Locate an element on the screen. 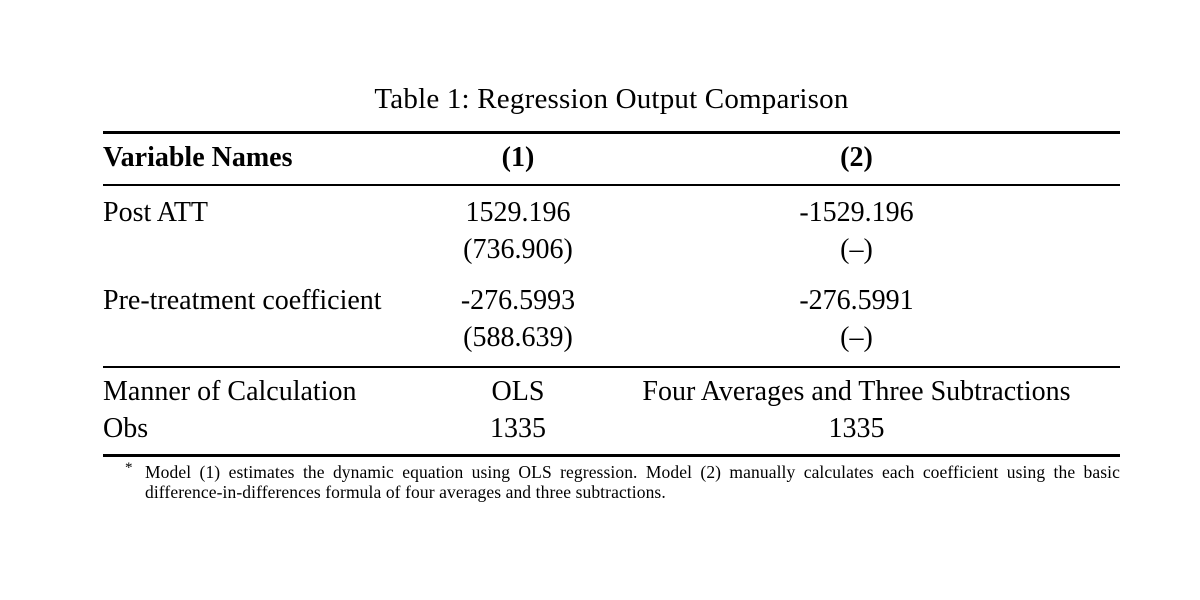  column-header-variable-names: Variable Names is located at coordinates (198, 157).